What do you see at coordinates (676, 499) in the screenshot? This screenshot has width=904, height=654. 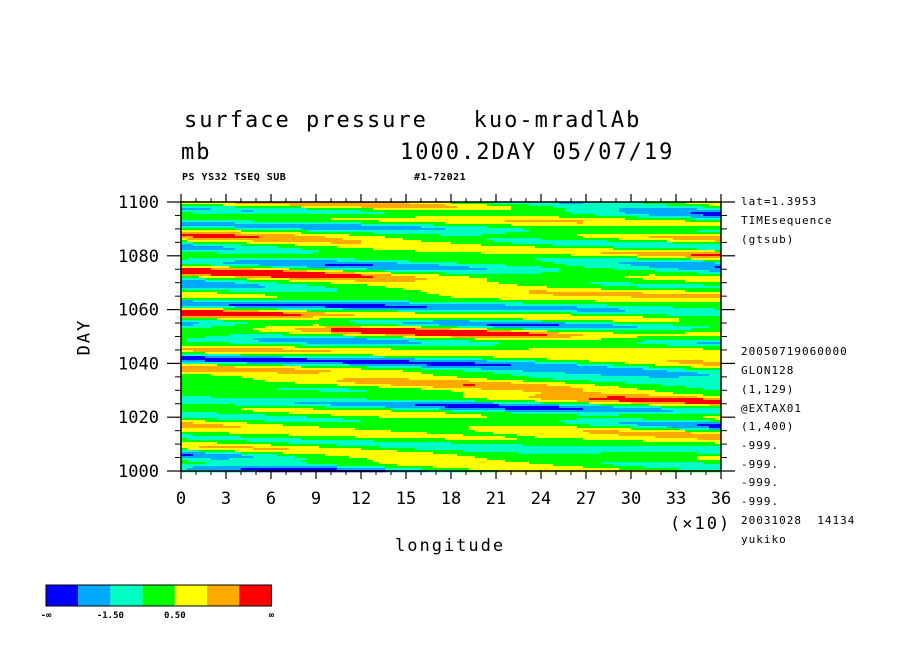 I see `x-tick-label: 33` at bounding box center [676, 499].